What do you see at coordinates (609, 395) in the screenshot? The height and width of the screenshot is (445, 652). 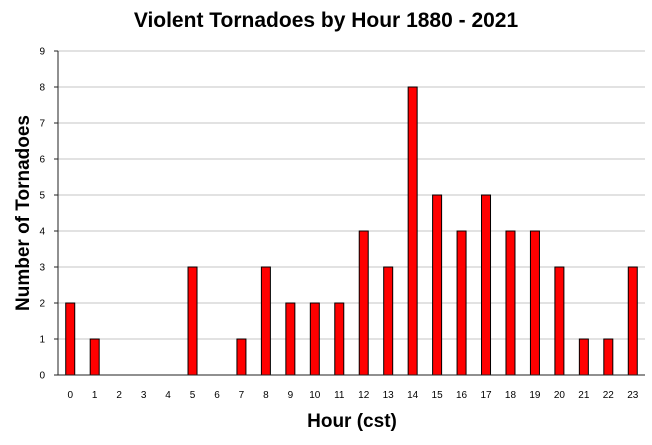 I see `x-tick-label: 22` at bounding box center [609, 395].